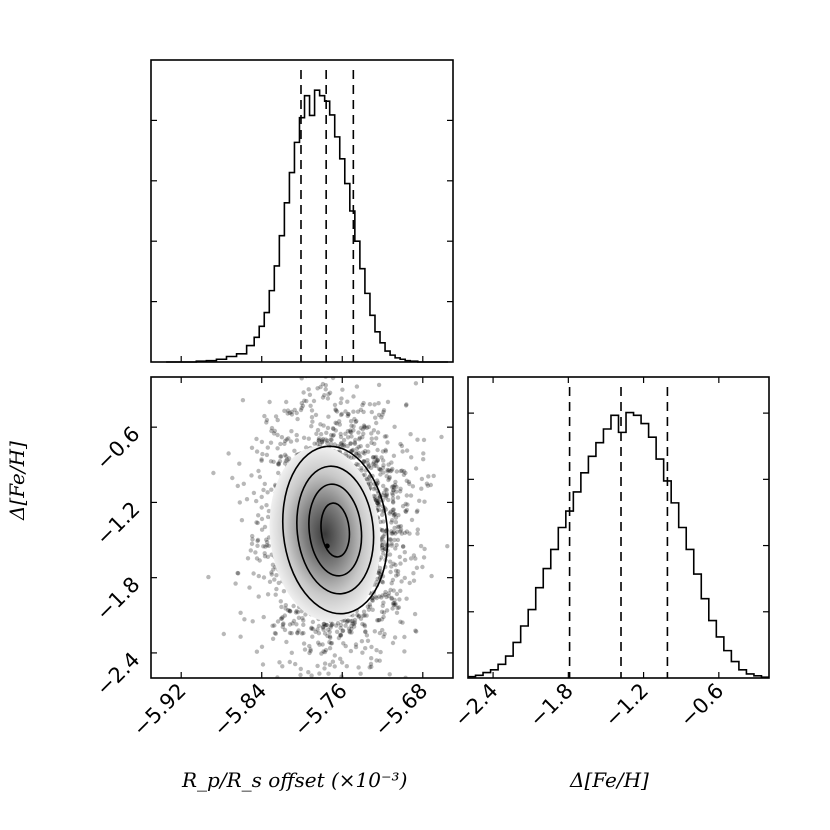 The width and height of the screenshot is (830, 830). Describe the element at coordinates (327, 216) in the screenshot. I see `marginal-rp-quantiles` at that location.